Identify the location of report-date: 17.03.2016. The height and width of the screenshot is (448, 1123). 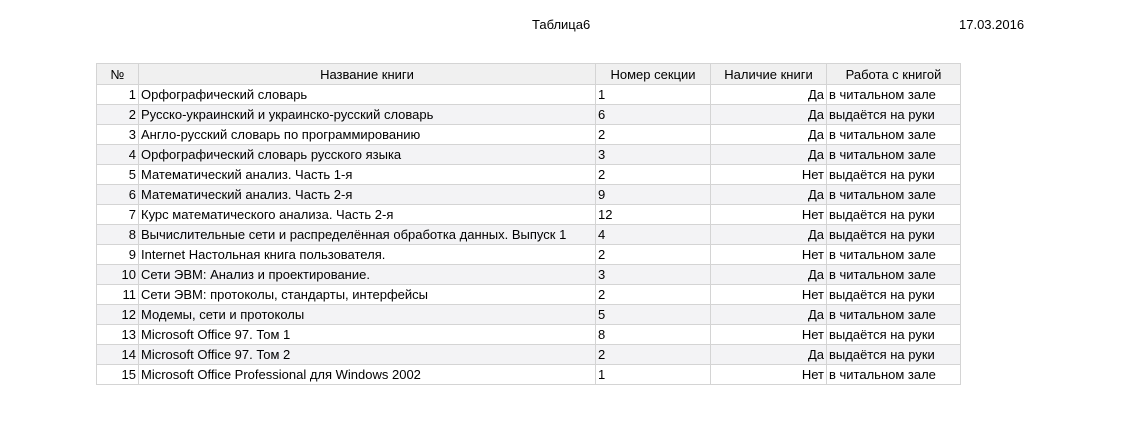
(992, 24).